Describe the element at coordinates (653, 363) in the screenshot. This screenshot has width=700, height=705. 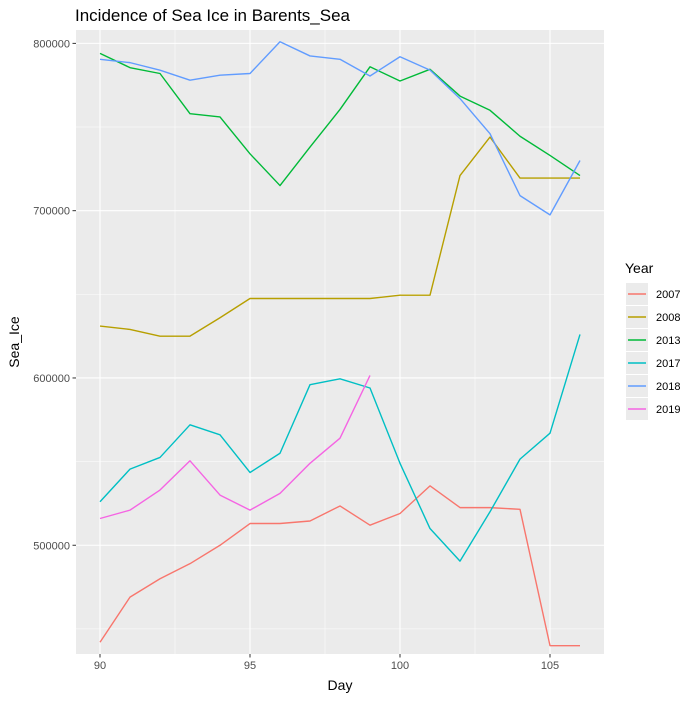
I see `legend-item-2017: 2017` at that location.